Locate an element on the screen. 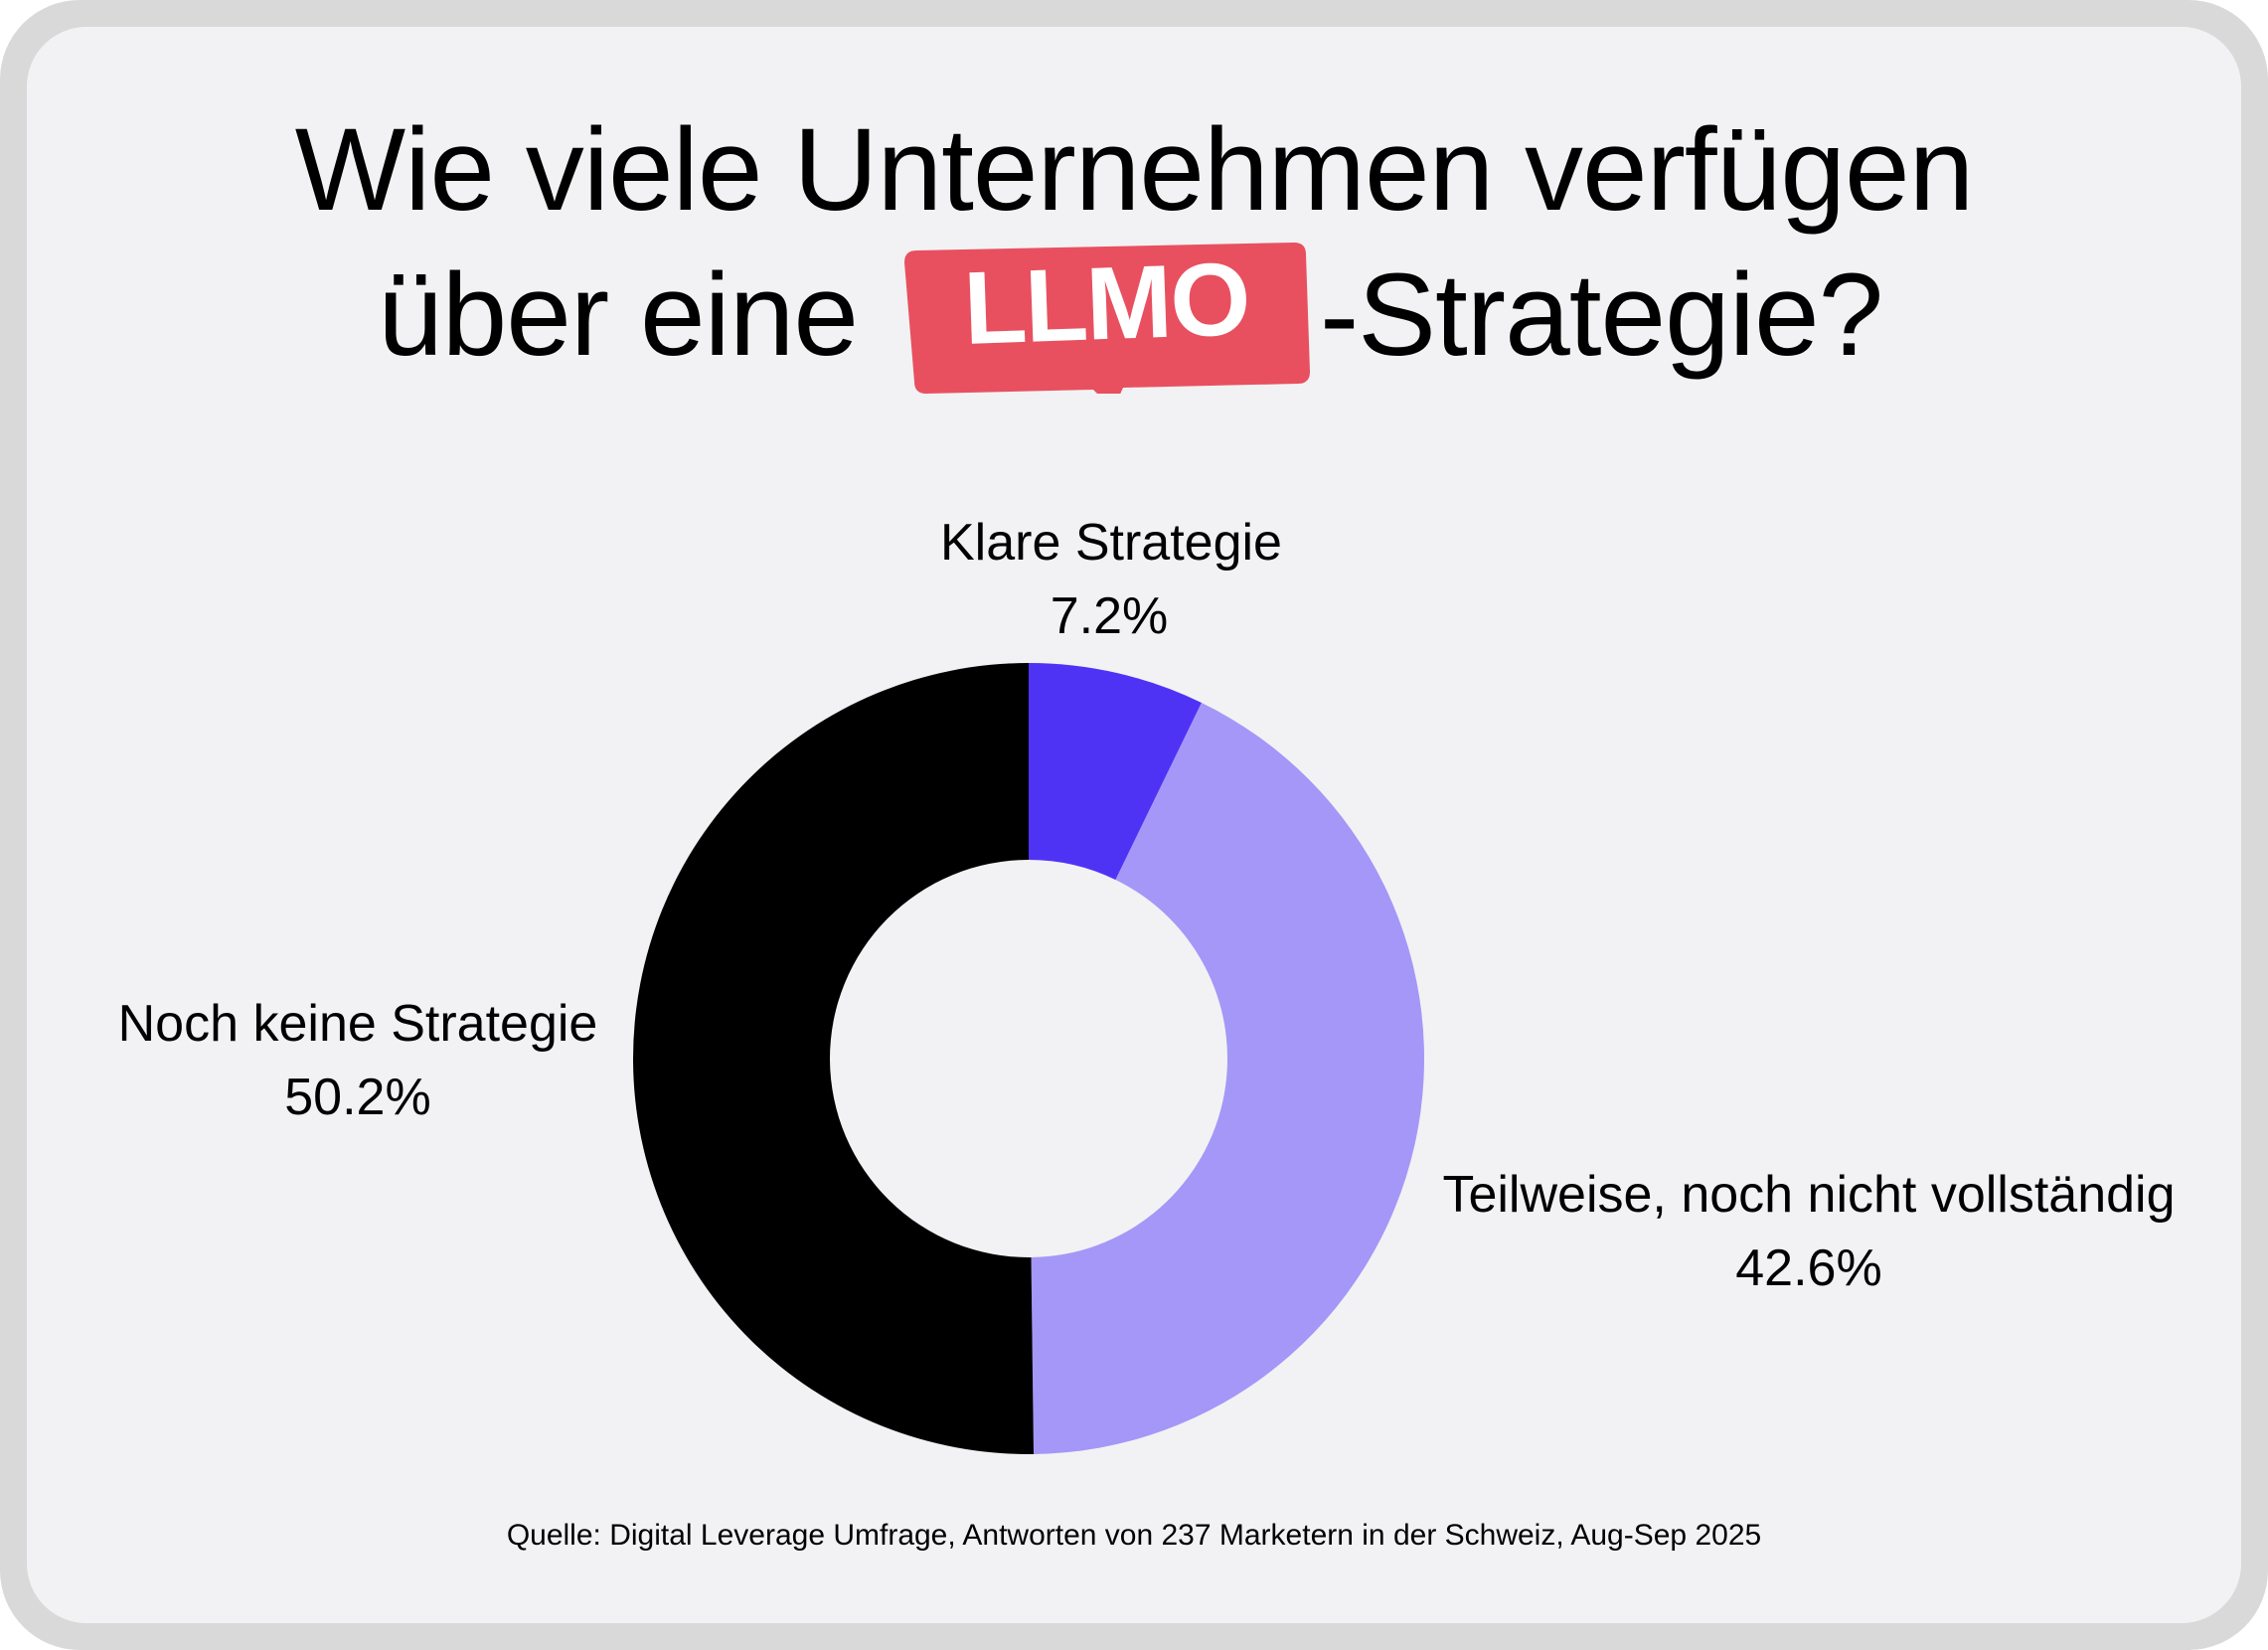 The image size is (2268, 1650). slice-value-teilweise: 42.6% is located at coordinates (1808, 1268).